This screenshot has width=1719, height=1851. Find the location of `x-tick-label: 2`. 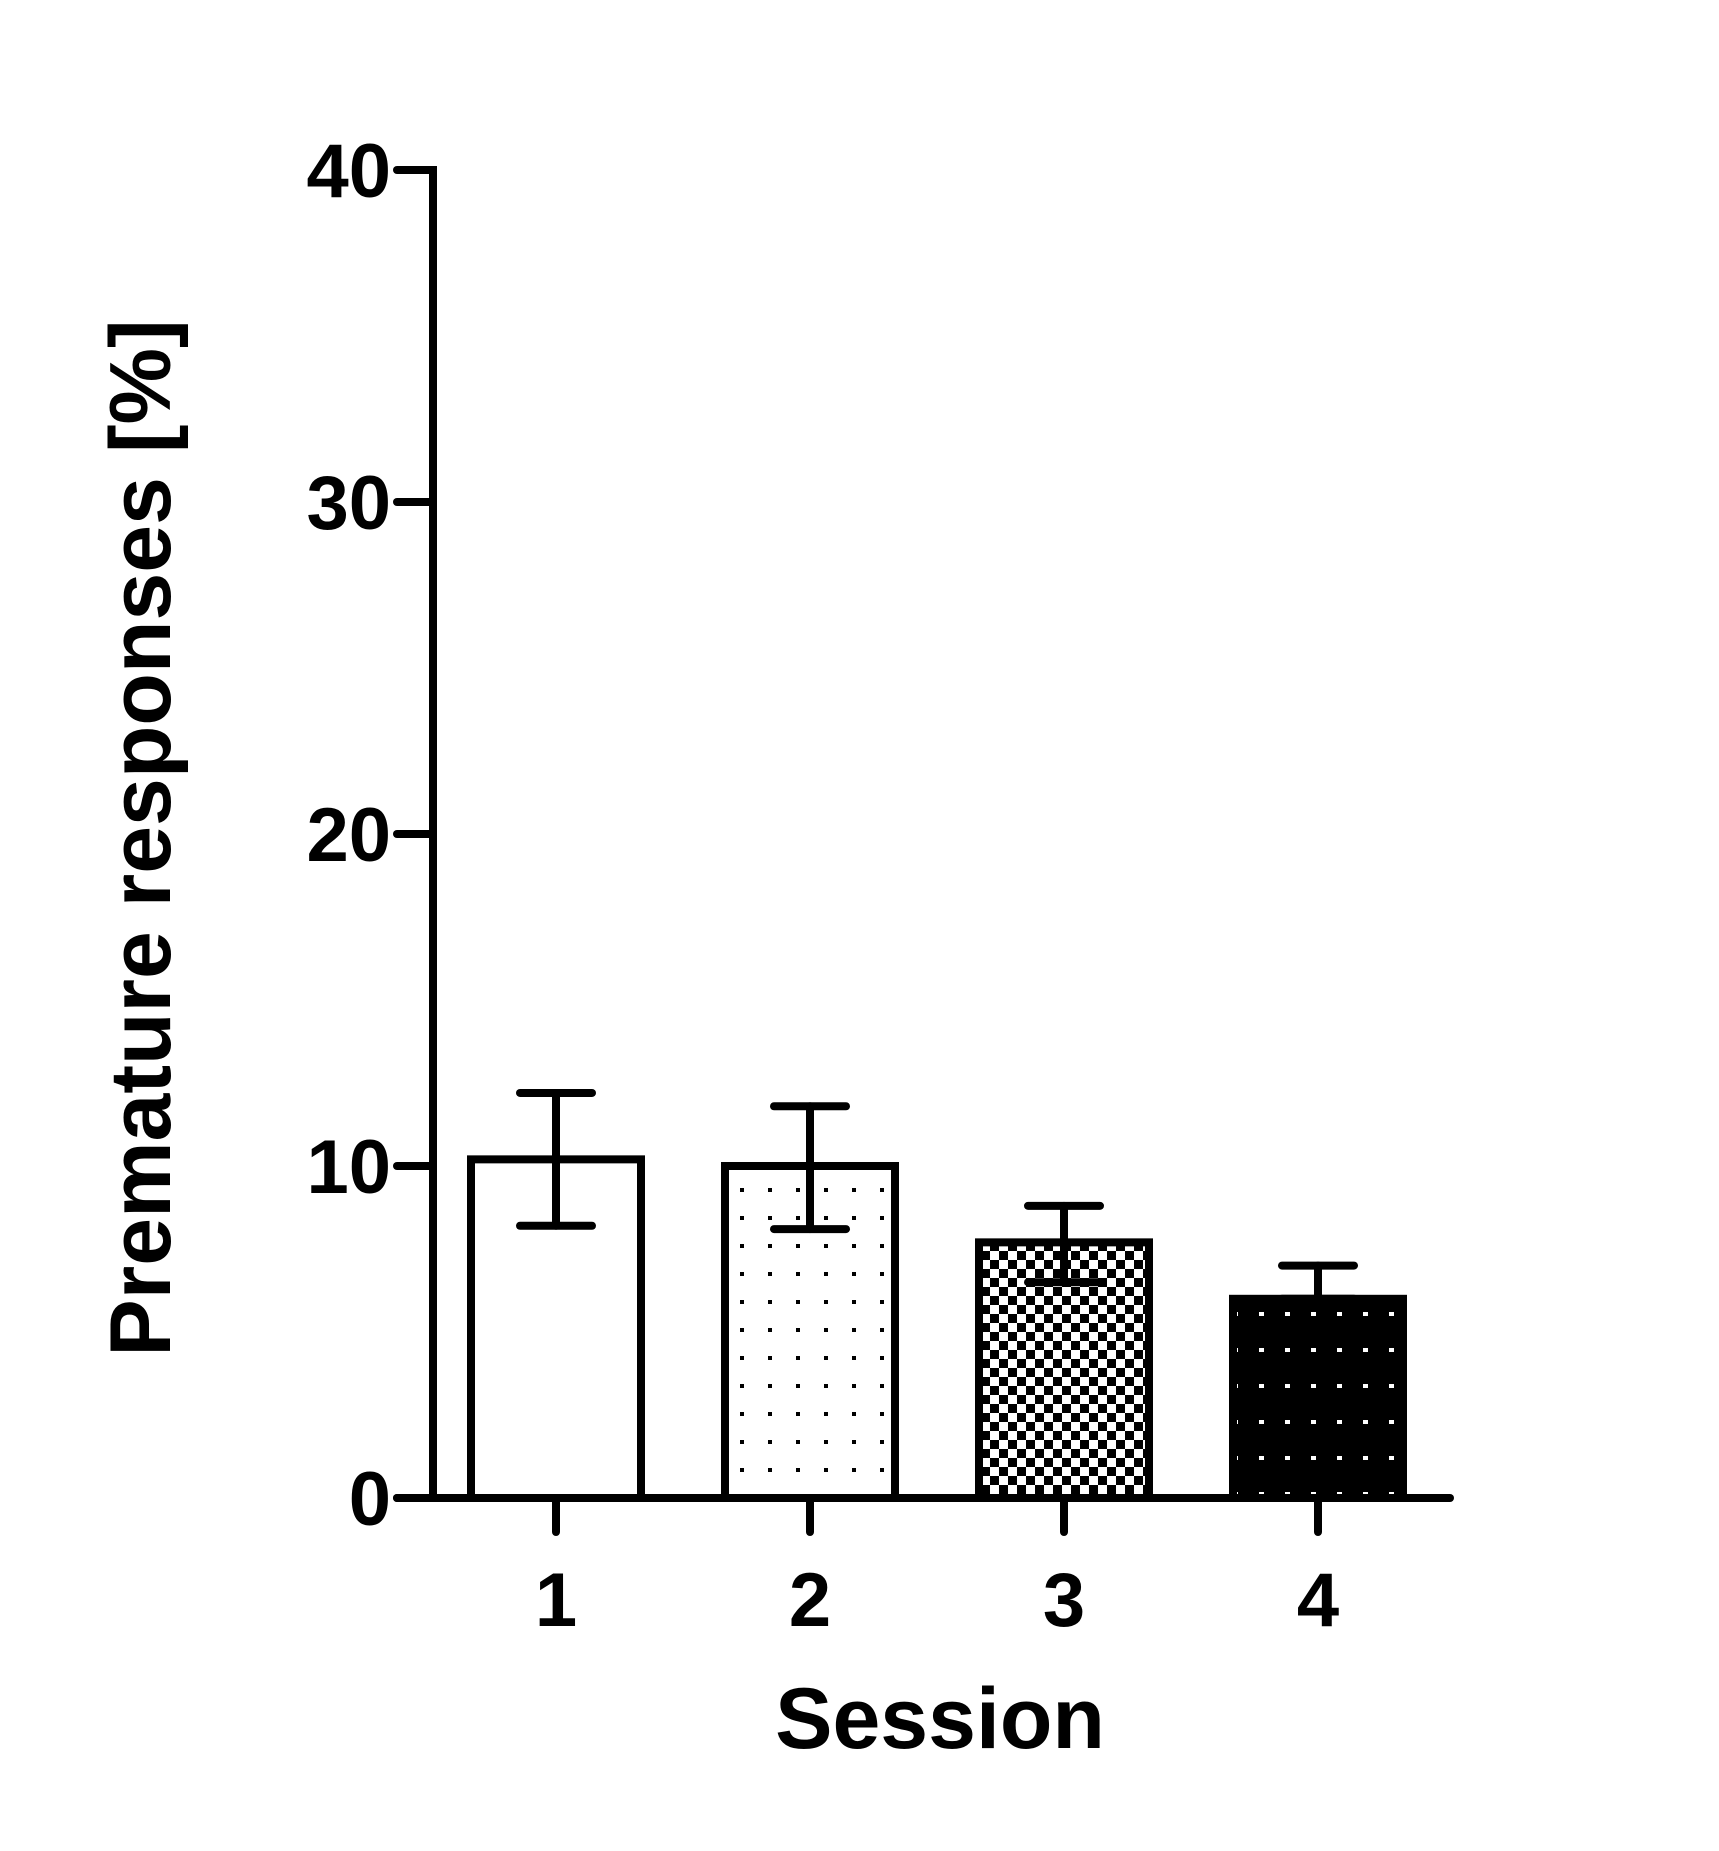

x-tick-label: 2 is located at coordinates (810, 1600).